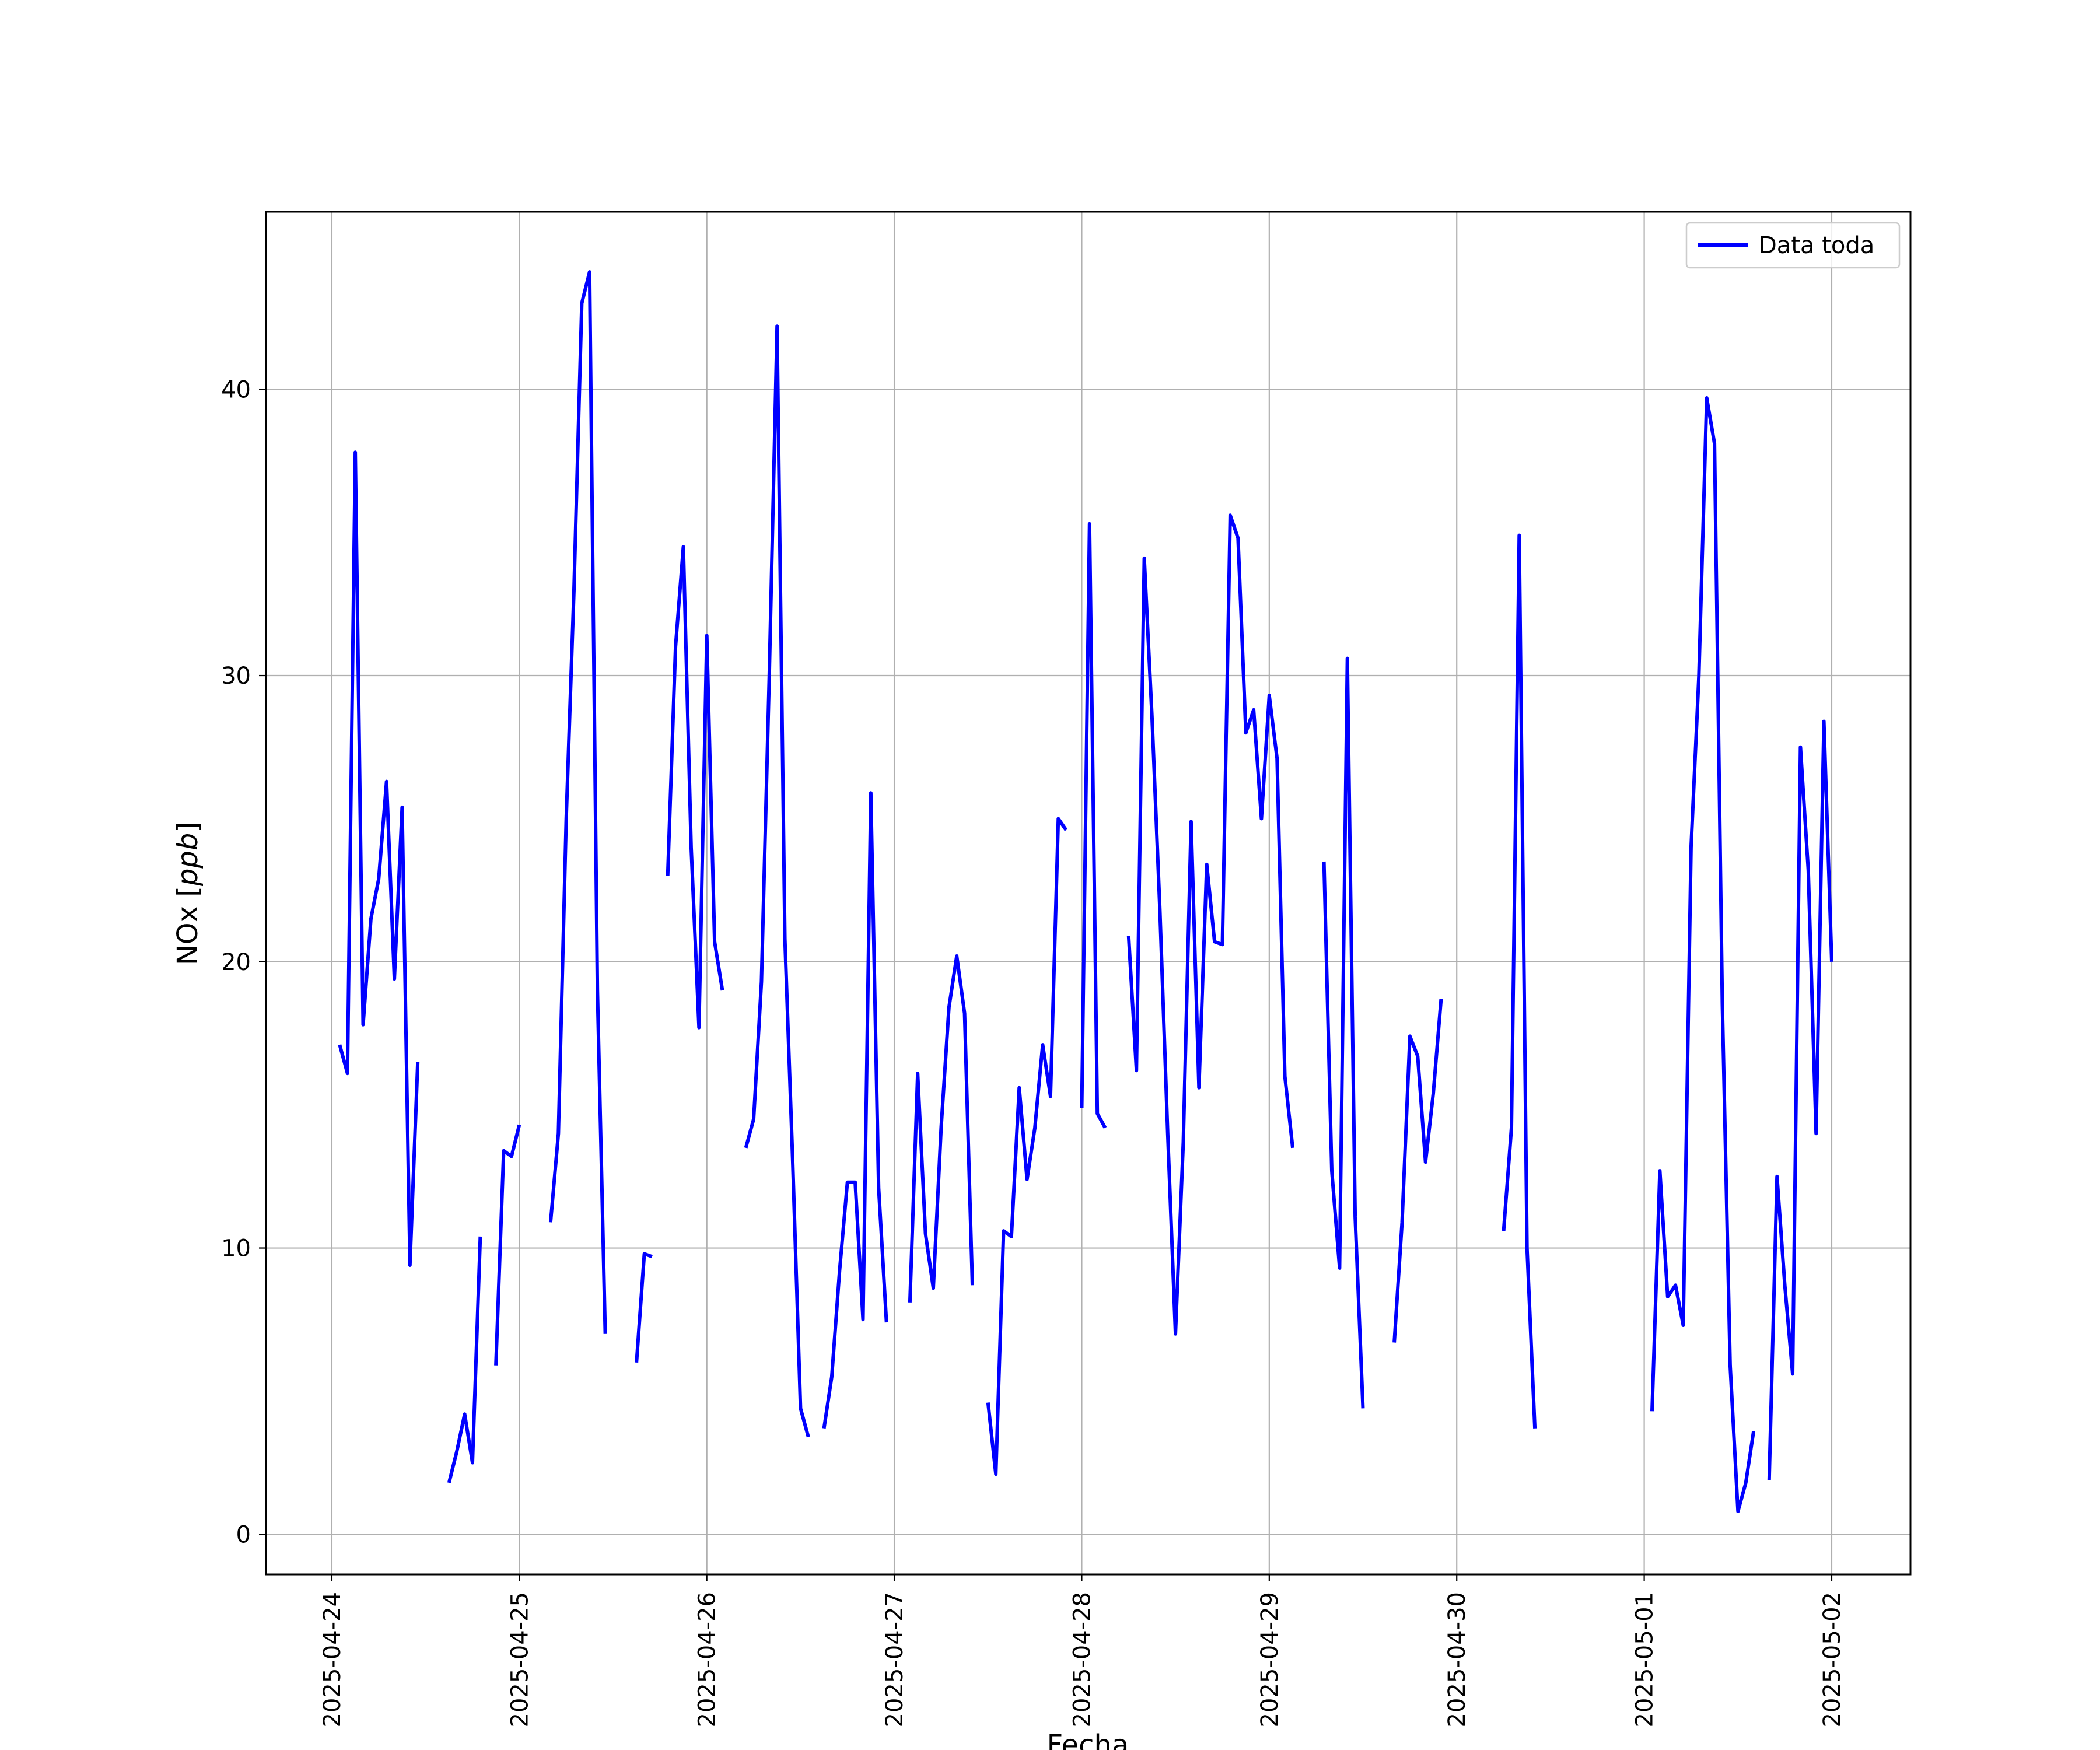 This screenshot has width=2100, height=1750. What do you see at coordinates (1088, 1739) in the screenshot?
I see `x-axis-label: Fecha` at bounding box center [1088, 1739].